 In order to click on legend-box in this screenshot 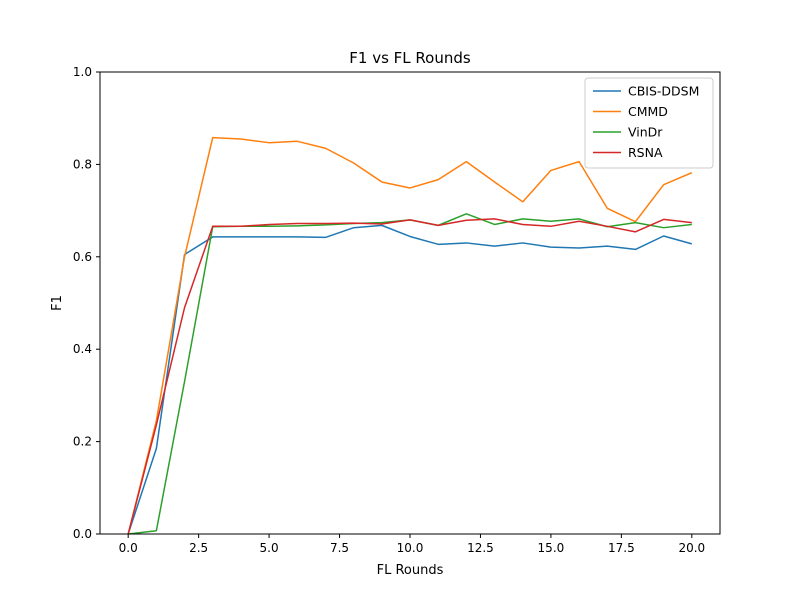, I will do `click(649, 123)`.